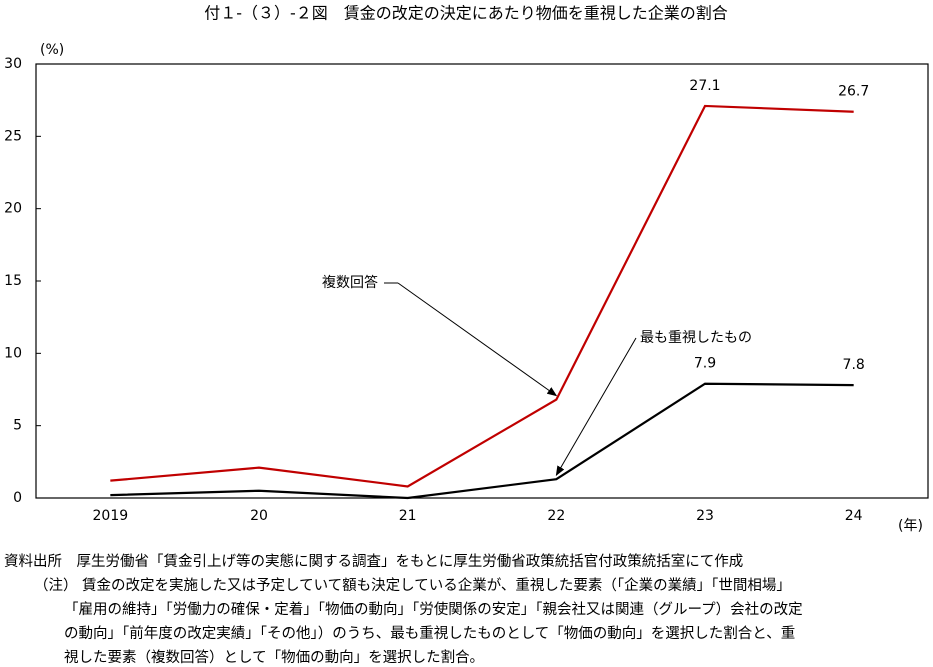 The width and height of the screenshot is (933, 667). Describe the element at coordinates (111, 516) in the screenshot. I see `x-tick-label: 2019` at that location.